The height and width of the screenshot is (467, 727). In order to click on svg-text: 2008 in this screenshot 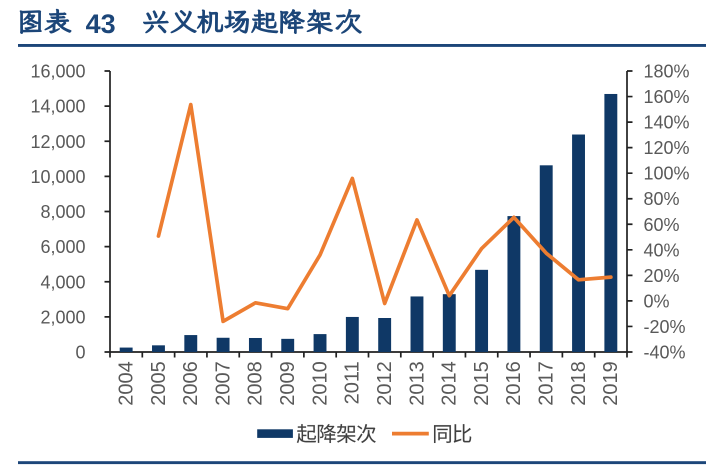, I will do `click(256, 383)`.